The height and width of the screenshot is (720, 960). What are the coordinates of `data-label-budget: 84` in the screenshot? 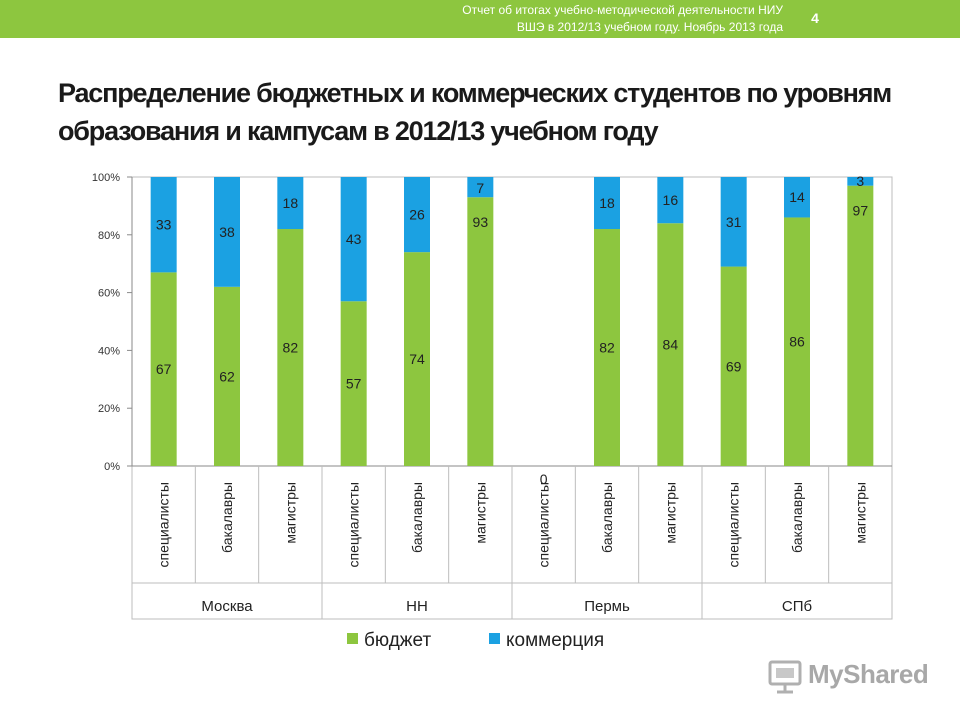 It's located at (671, 345).